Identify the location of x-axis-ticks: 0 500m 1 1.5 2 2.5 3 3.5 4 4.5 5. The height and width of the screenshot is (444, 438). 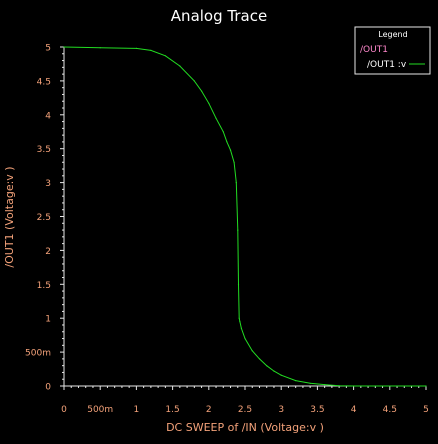
(245, 400).